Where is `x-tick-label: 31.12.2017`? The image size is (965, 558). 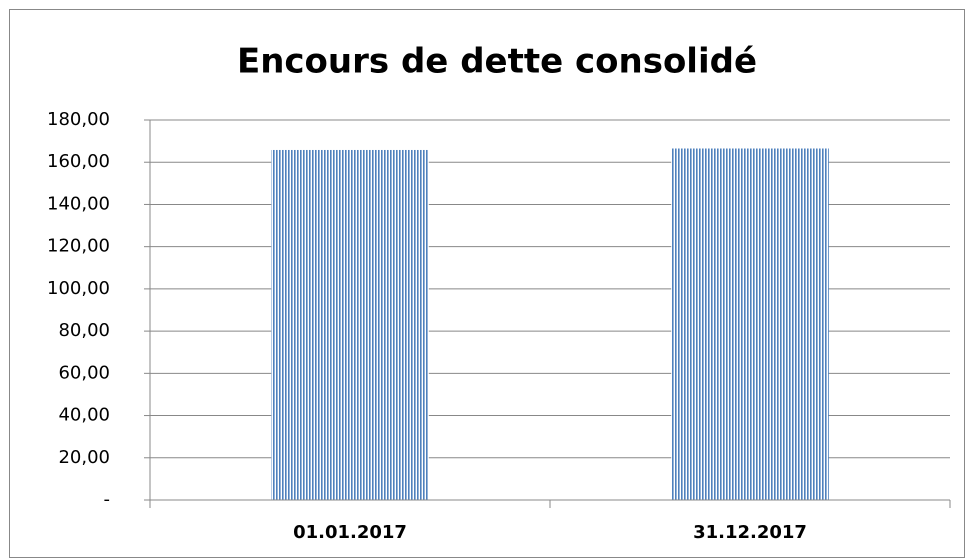
x-tick-label: 31.12.2017 is located at coordinates (750, 532).